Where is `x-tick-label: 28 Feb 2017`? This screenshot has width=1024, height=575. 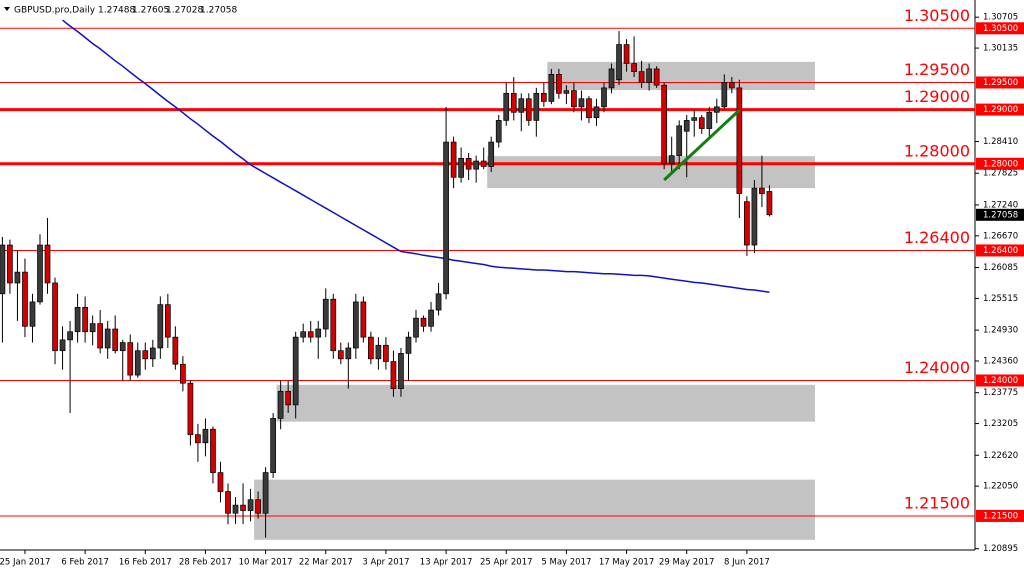 x-tick-label: 28 Feb 2017 is located at coordinates (205, 563).